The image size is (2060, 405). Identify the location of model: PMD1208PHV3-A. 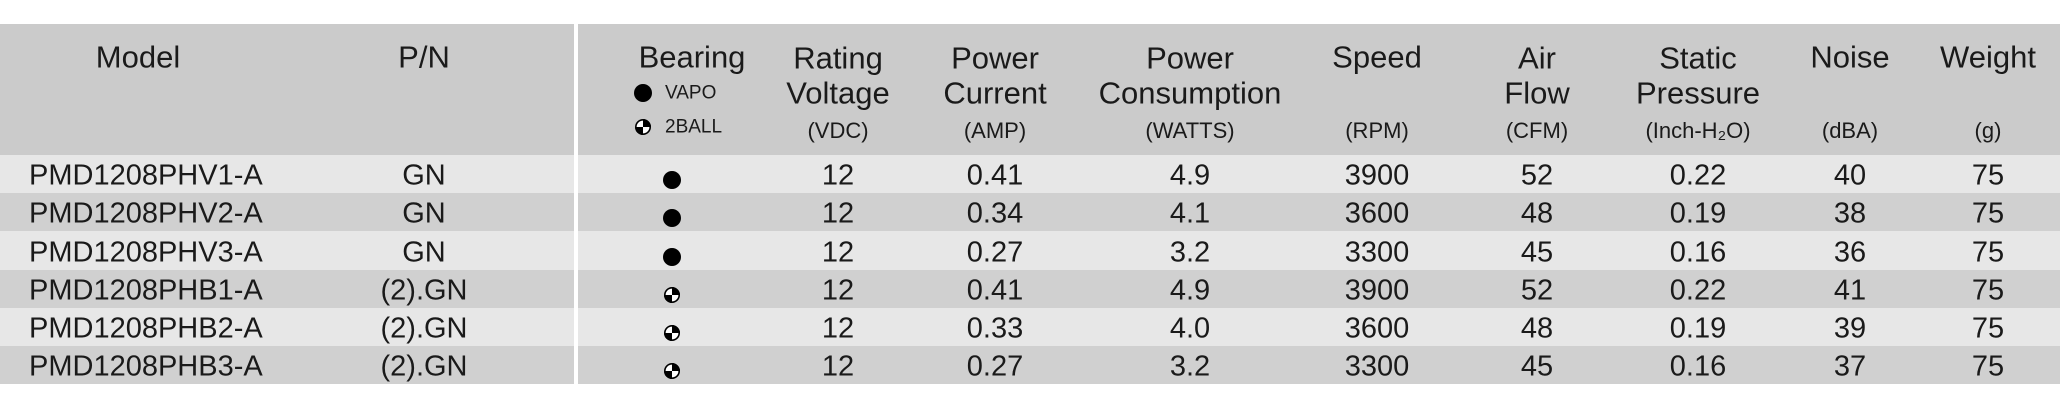
(146, 252).